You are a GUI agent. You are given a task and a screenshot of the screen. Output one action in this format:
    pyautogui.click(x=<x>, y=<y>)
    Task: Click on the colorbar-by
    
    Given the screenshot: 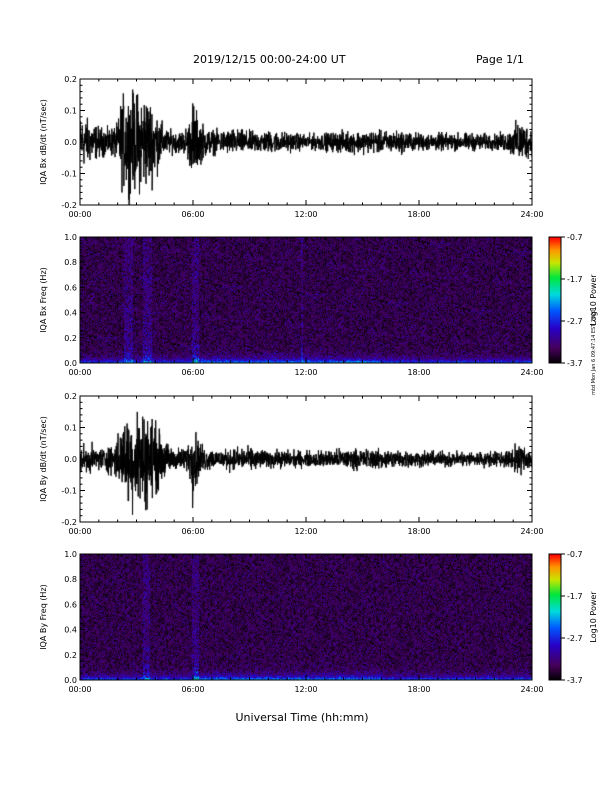 What is the action you would take?
    pyautogui.click(x=555, y=617)
    